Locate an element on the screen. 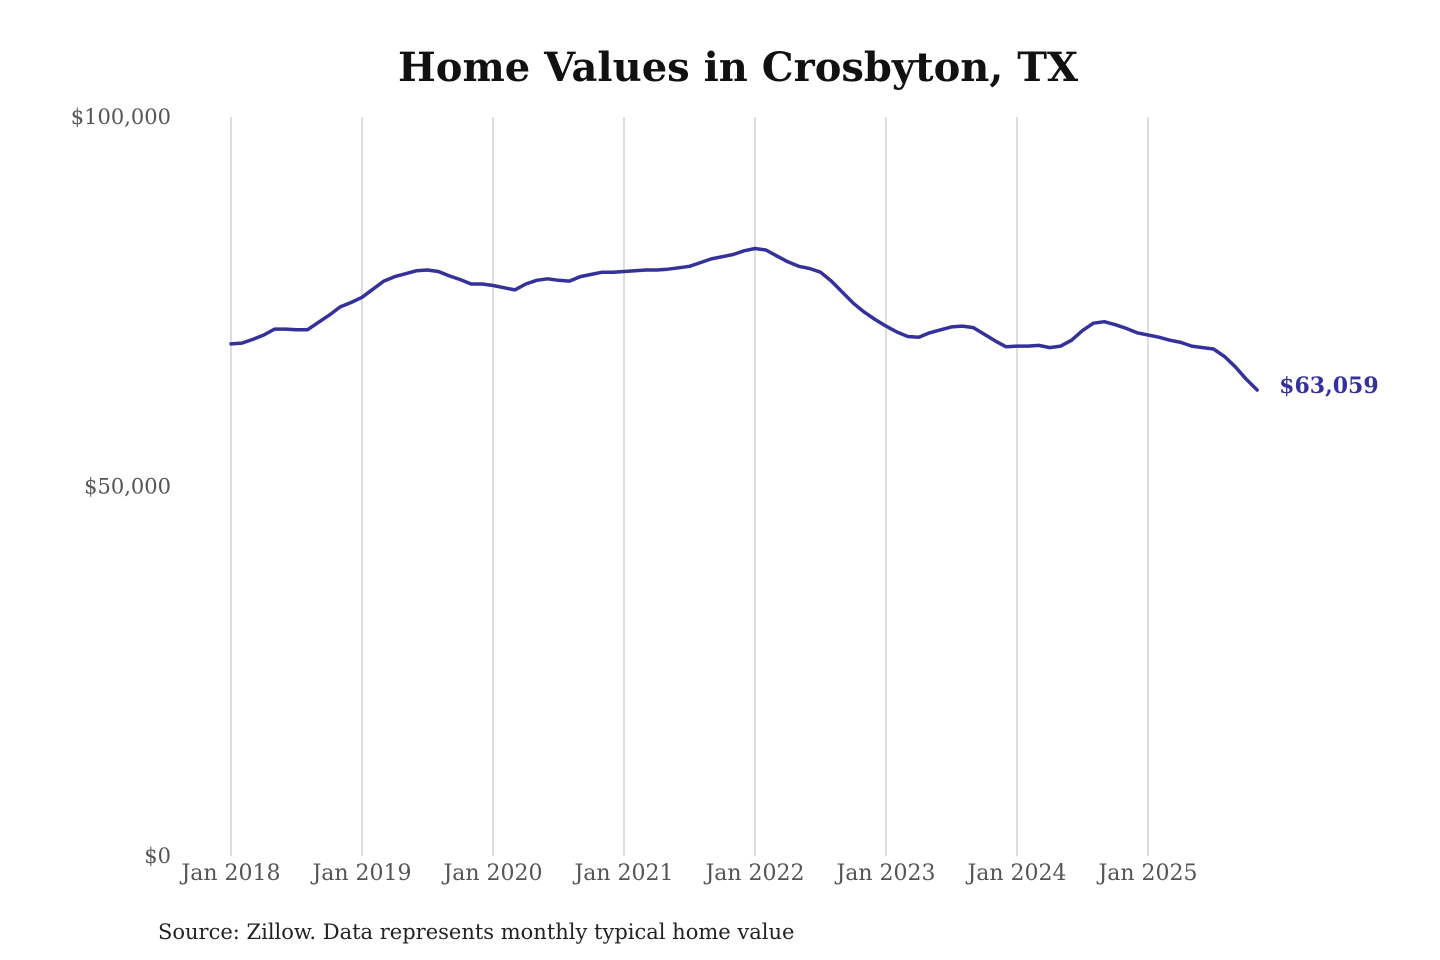 The image size is (1440, 960). x-tick-label: Jan 2025 is located at coordinates (1146, 873).